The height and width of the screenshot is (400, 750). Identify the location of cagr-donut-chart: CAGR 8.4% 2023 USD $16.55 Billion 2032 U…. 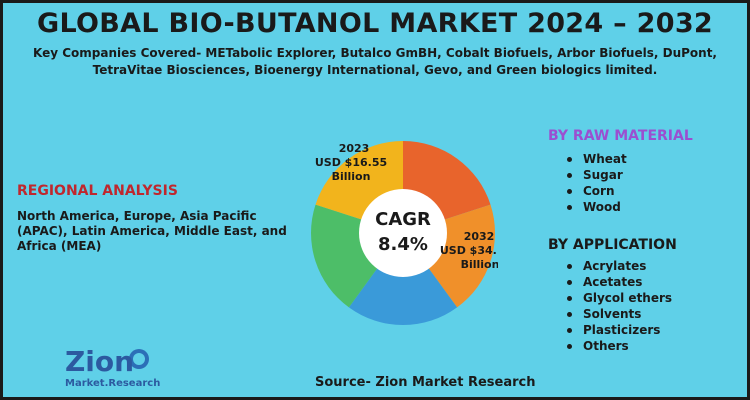
(404, 233).